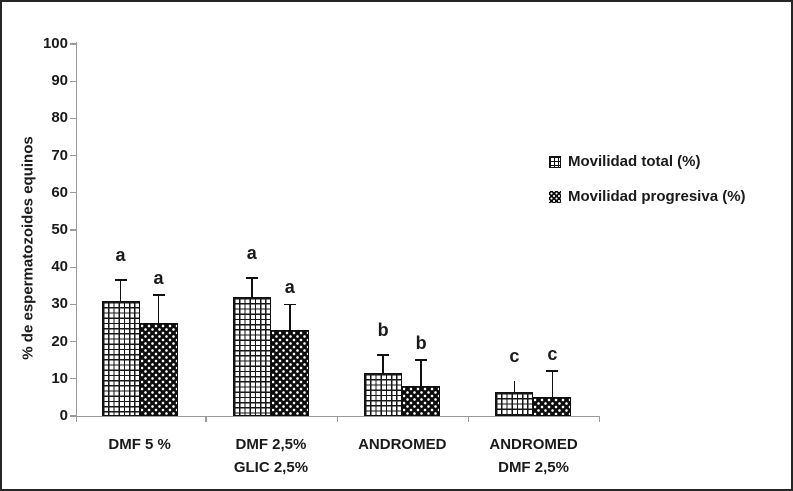 This screenshot has width=793, height=491. Describe the element at coordinates (657, 196) in the screenshot. I see `legend-label: Movilidad progresiva (%)` at that location.